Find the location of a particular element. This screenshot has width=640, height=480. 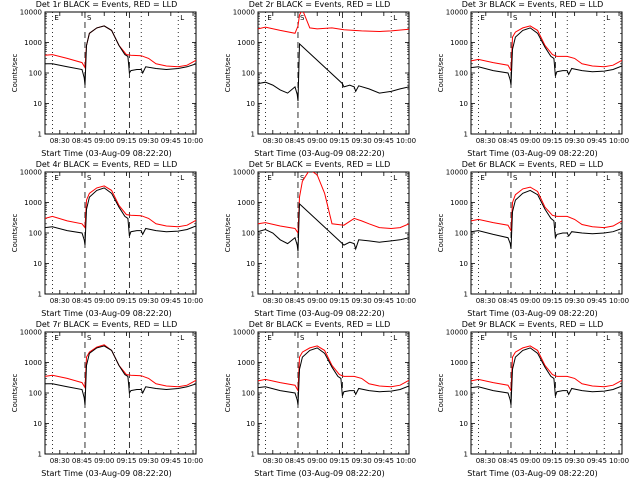

panel-title: Det 7r BLACK = Events, RED = LLD is located at coordinates (106, 324).